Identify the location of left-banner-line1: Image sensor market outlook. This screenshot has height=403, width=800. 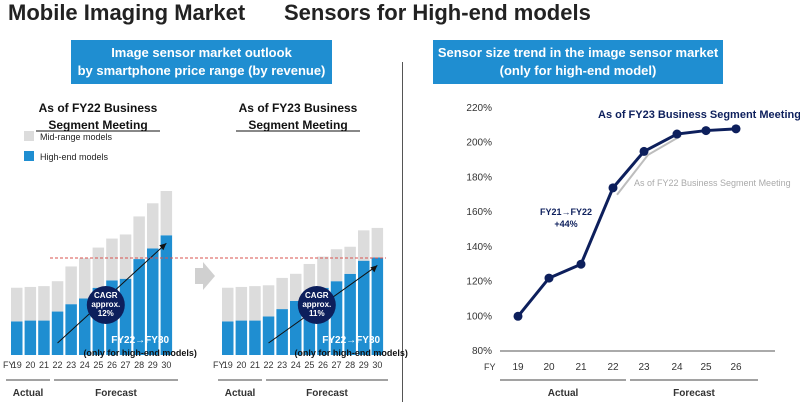
(201, 52).